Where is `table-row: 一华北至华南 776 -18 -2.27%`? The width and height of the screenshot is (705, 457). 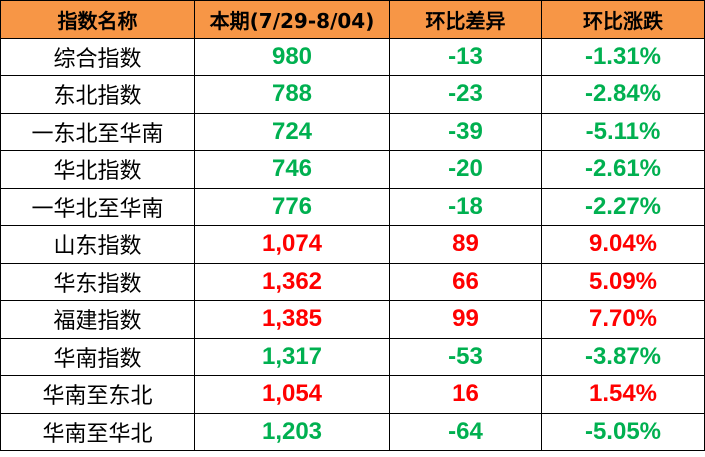
table-row: 一华北至华南 776 -18 -2.27% is located at coordinates (352, 206).